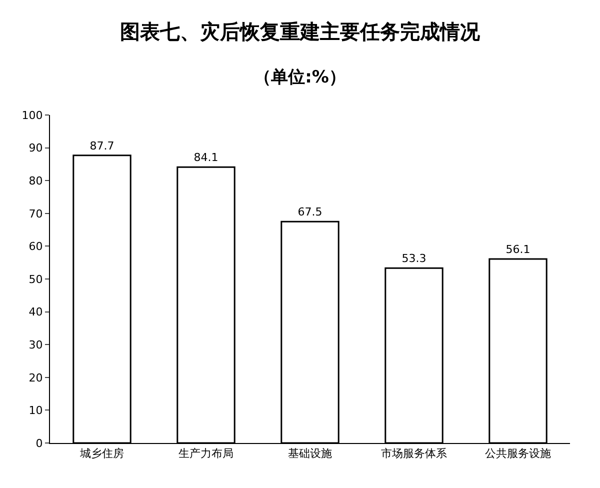  Describe the element at coordinates (35, 213) in the screenshot. I see `y-tick-label: 70` at that location.